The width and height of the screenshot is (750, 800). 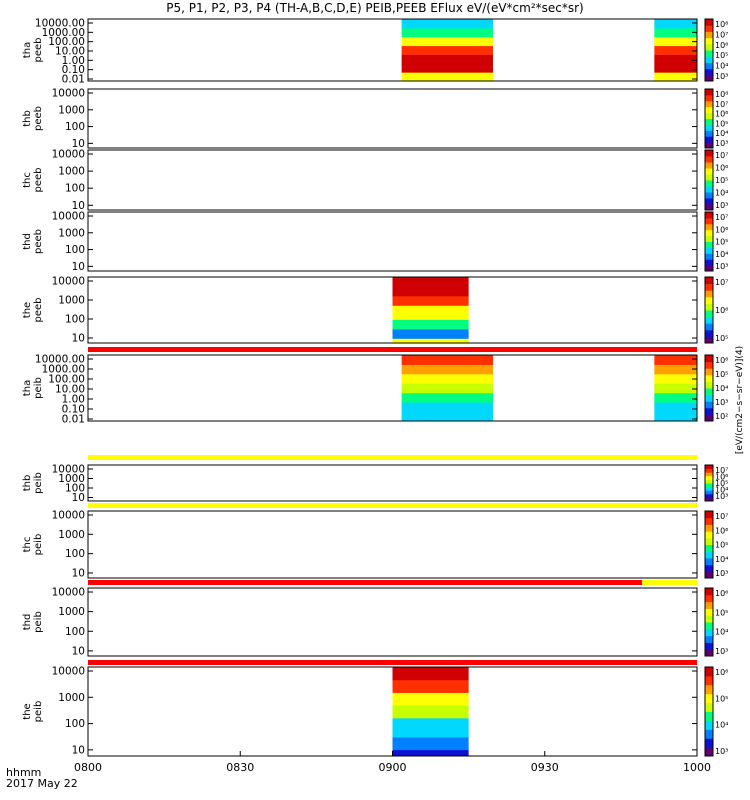 I want to click on x-tick-label: 0800, so click(x=88, y=767).